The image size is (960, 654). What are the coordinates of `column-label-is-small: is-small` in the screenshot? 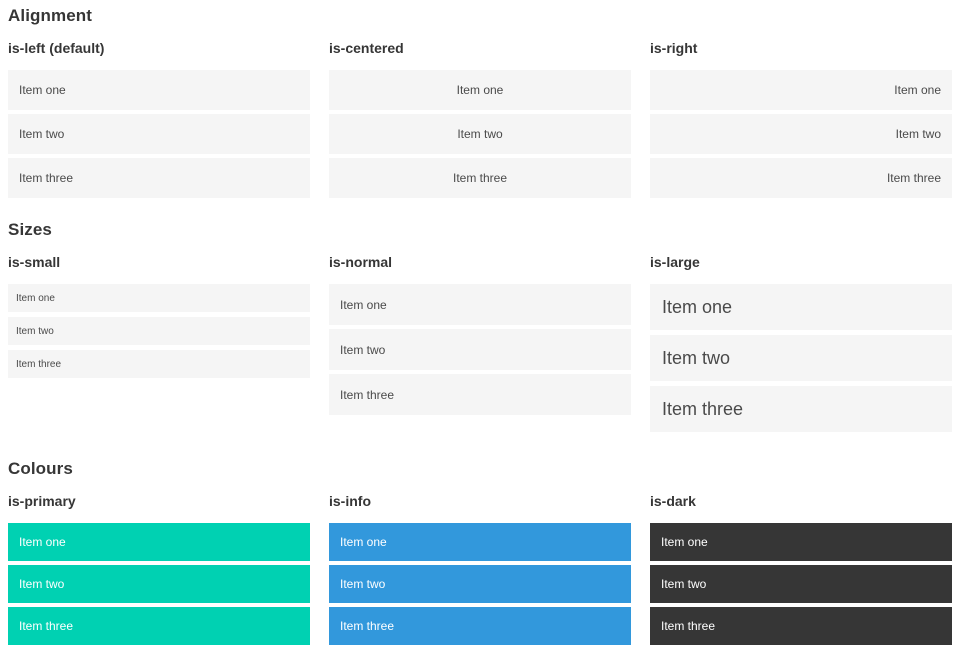 It's located at (34, 262).